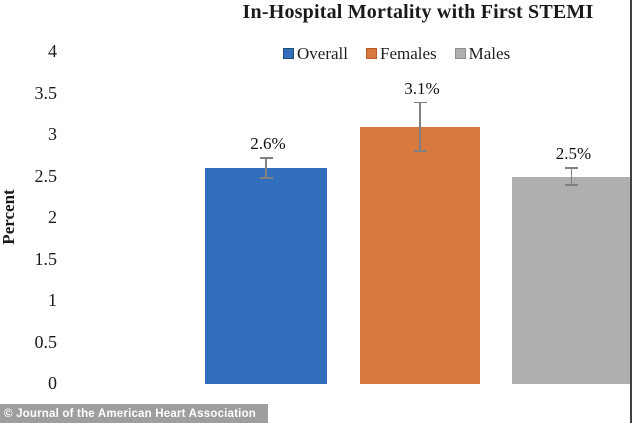 The height and width of the screenshot is (423, 634). What do you see at coordinates (571, 280) in the screenshot?
I see `bar-males` at bounding box center [571, 280].